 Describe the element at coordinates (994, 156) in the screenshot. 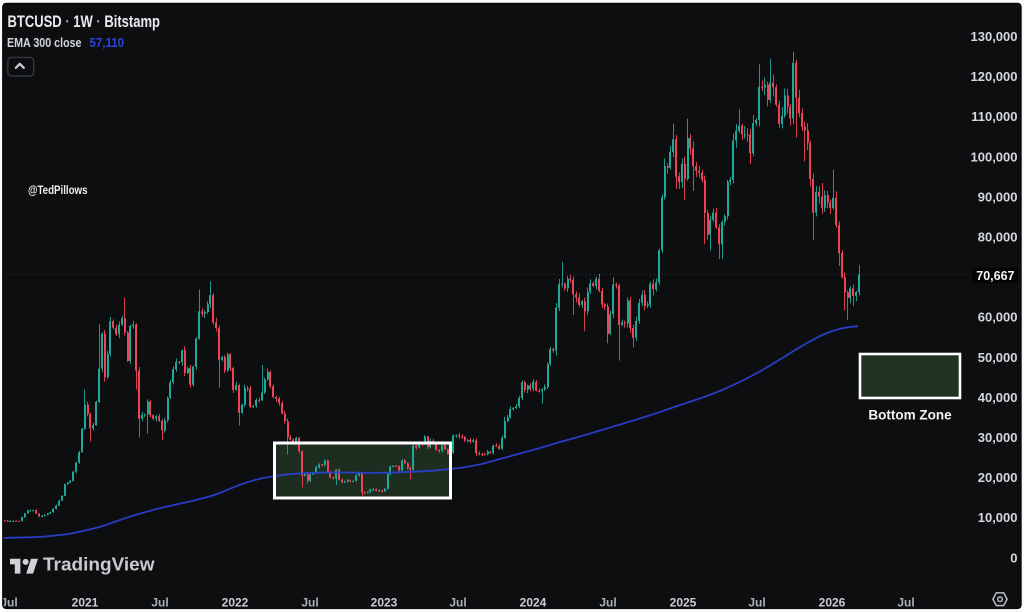

I see `svg-text: 100,000` at that location.